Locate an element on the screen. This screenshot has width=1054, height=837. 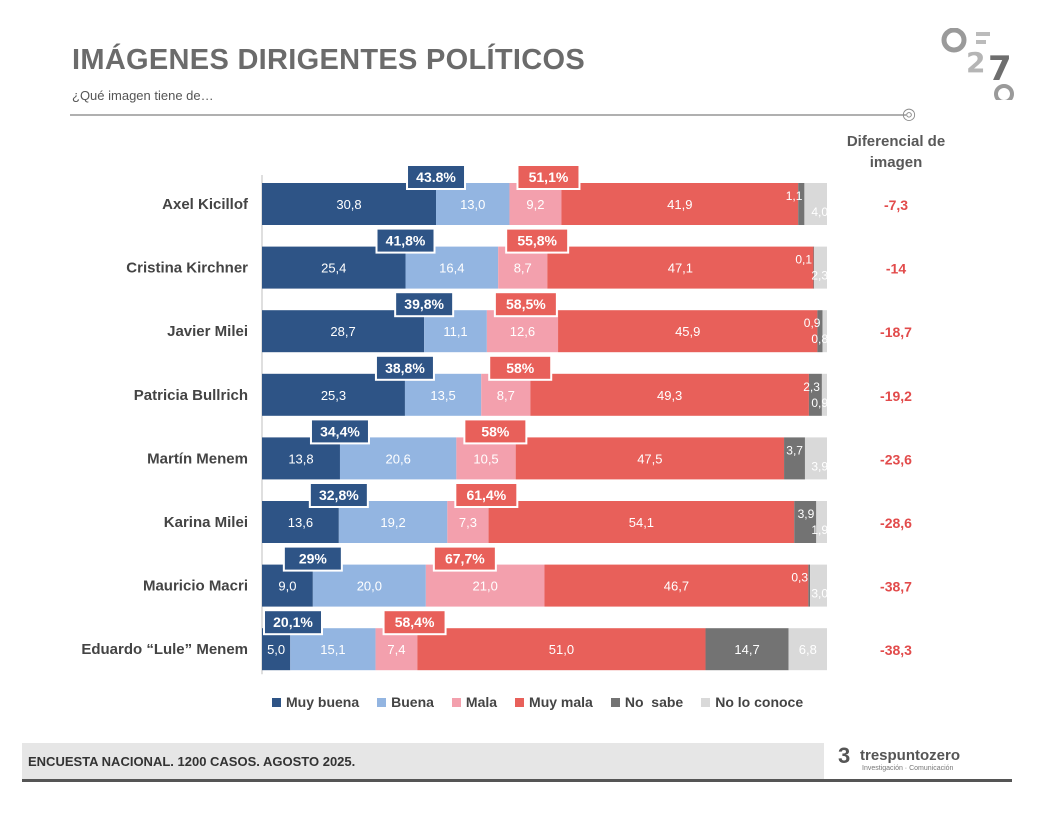
diferencial-value: -19,2 is located at coordinates (896, 396).